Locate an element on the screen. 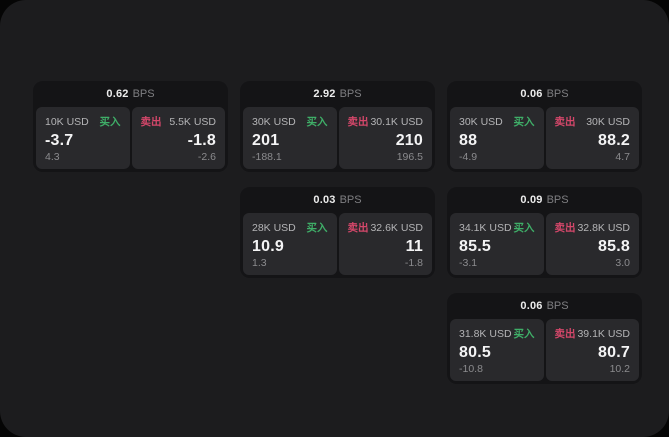 This screenshot has width=669, height=437. buy-amount: 28K USD is located at coordinates (274, 227).